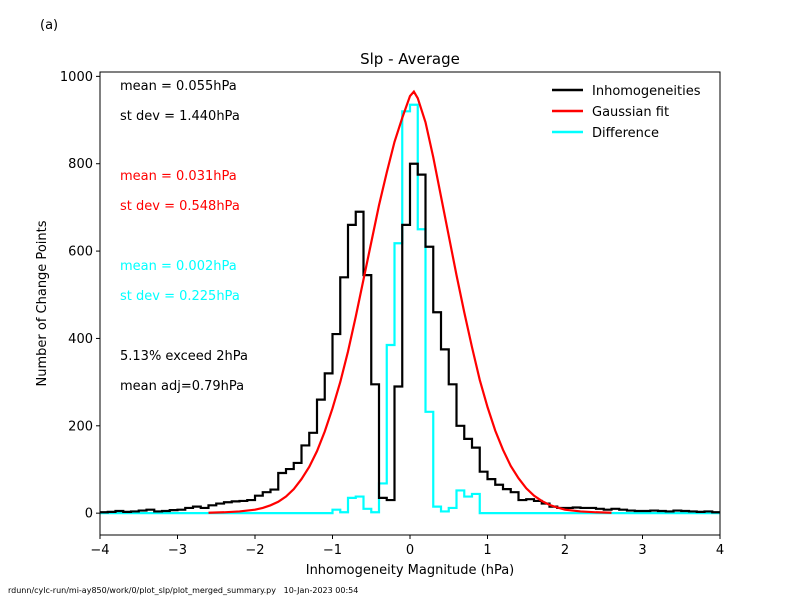 This screenshot has width=800, height=600. Describe the element at coordinates (80, 252) in the screenshot. I see `y-tick-label: 600` at that location.